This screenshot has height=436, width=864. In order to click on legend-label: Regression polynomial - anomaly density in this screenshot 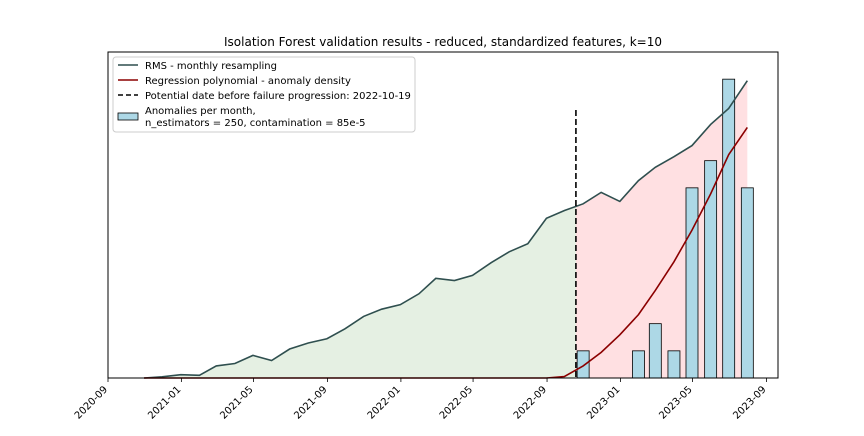, I will do `click(248, 81)`.